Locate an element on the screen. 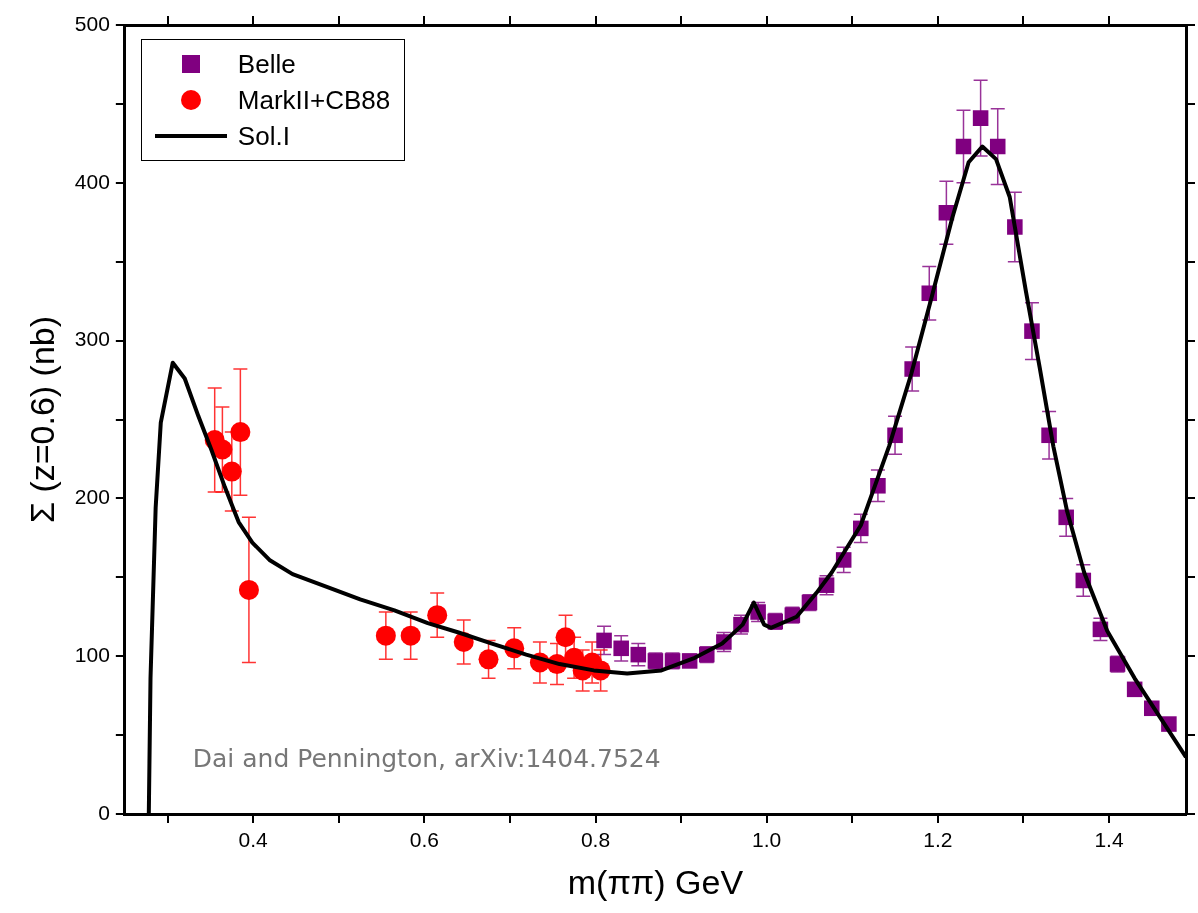  y-tick-label: 200 is located at coordinates (92, 497).